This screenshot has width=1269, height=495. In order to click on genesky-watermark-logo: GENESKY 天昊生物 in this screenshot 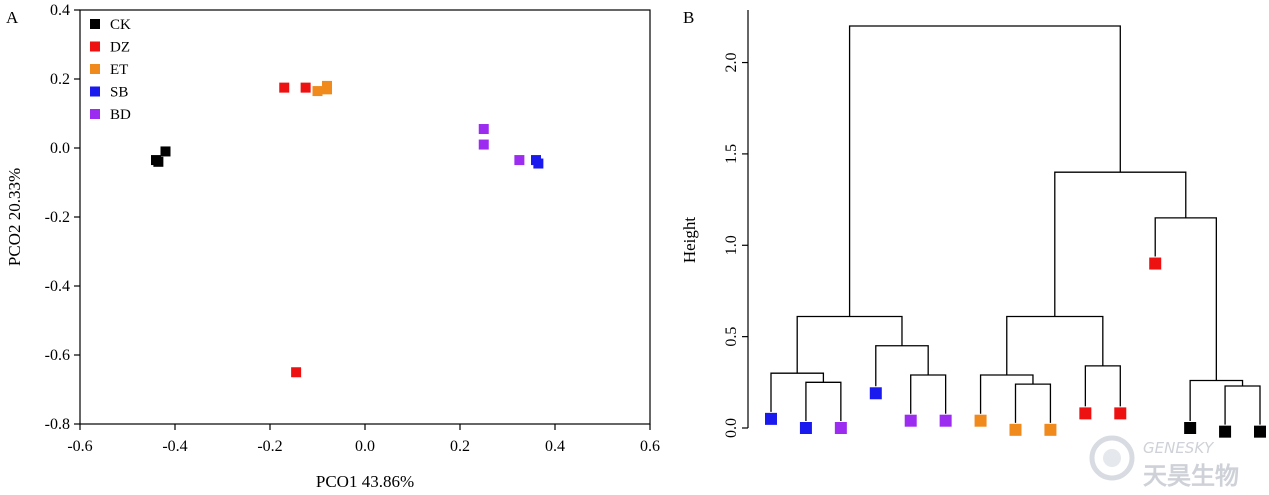, I will do `click(1164, 462)`.